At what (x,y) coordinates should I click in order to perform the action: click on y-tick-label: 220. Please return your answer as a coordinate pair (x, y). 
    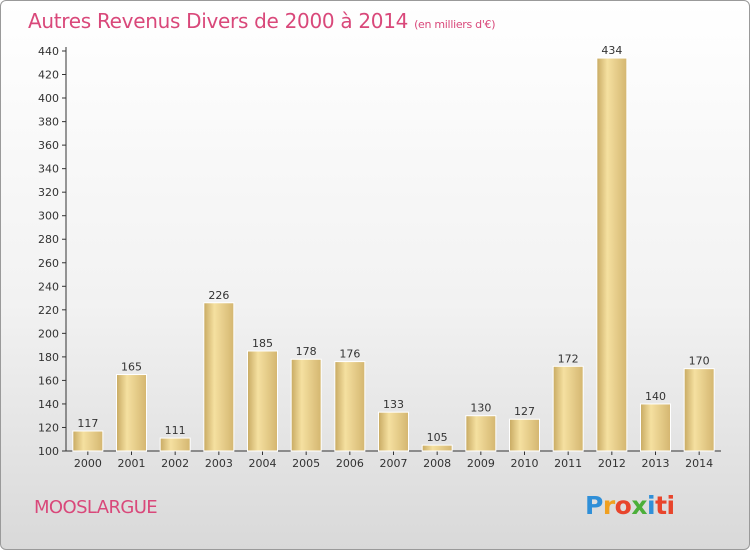
    Looking at the image, I should click on (48, 310).